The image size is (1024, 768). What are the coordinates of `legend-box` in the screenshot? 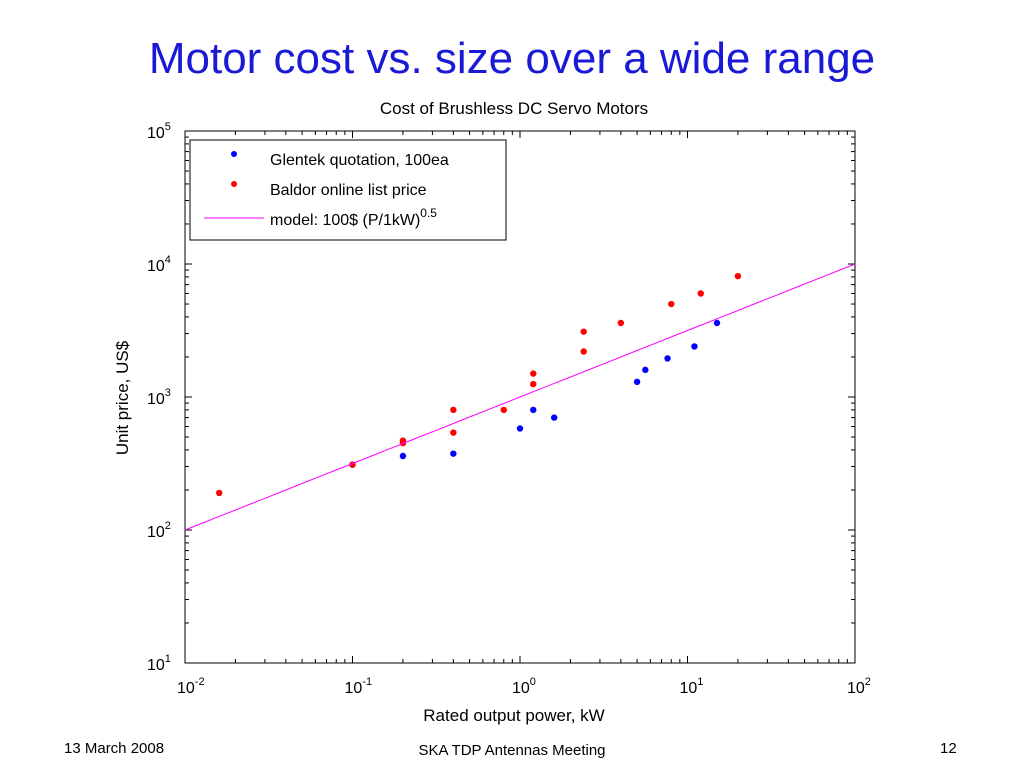 It's located at (348, 190).